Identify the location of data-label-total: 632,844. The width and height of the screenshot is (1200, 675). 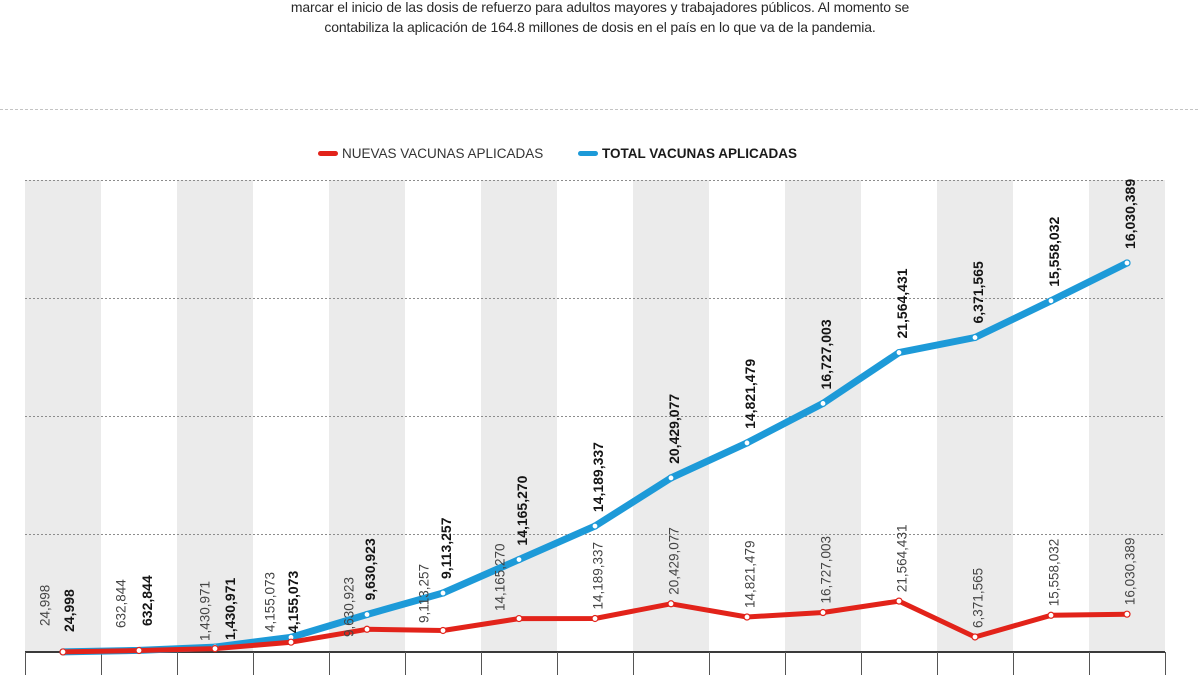
(147, 600).